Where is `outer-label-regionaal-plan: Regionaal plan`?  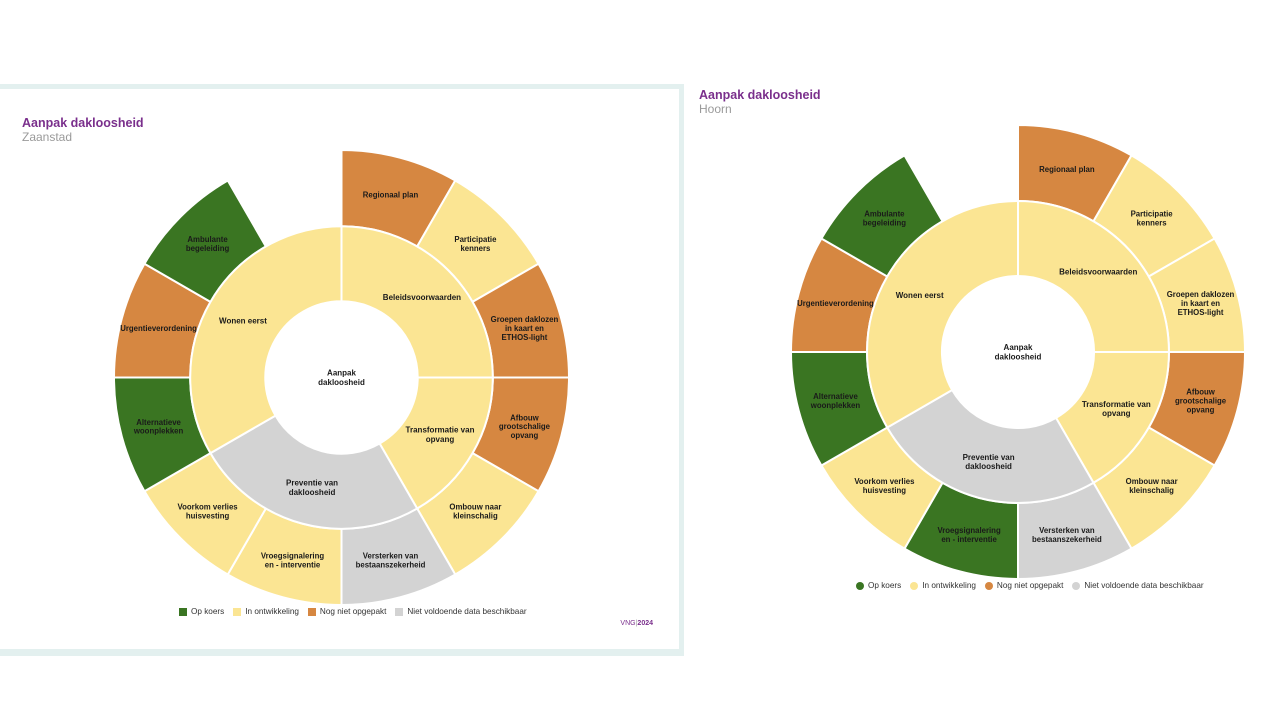 outer-label-regionaal-plan: Regionaal plan is located at coordinates (391, 194).